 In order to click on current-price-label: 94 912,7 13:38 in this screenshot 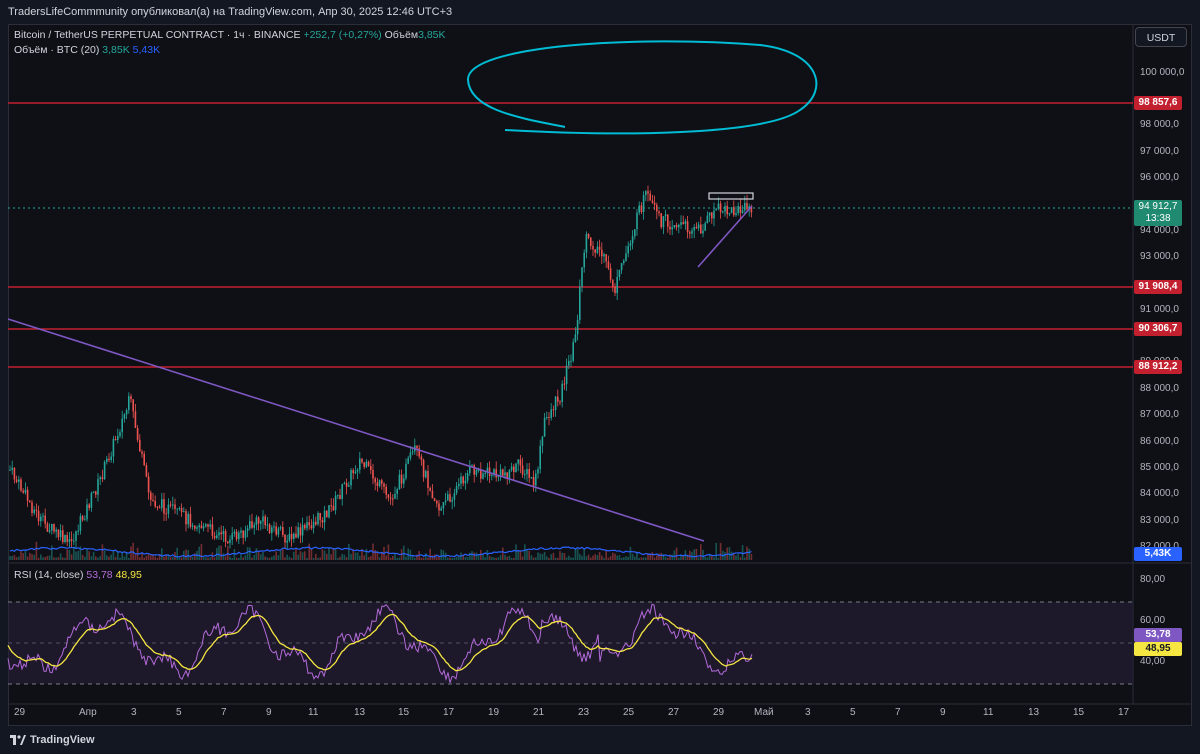, I will do `click(1158, 213)`.